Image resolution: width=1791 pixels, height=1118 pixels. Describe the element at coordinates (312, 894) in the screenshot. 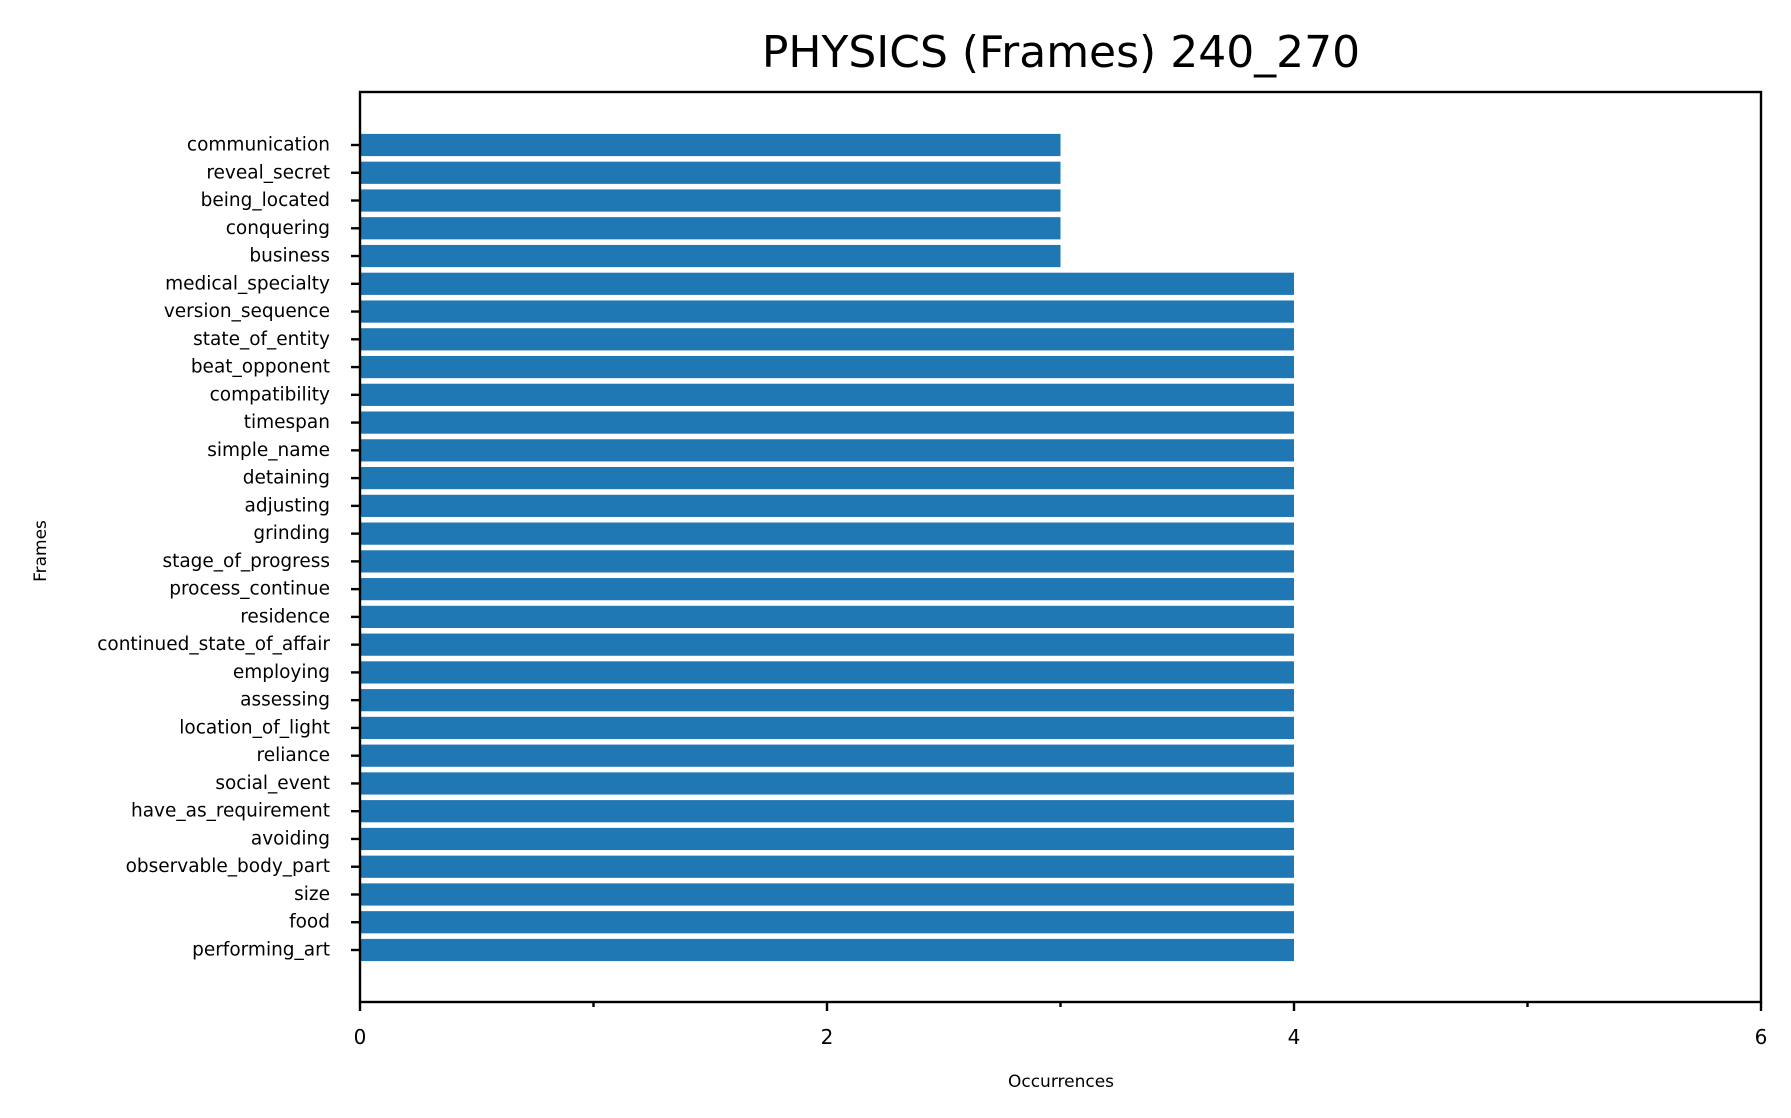

I see `y-tick-label: size` at that location.